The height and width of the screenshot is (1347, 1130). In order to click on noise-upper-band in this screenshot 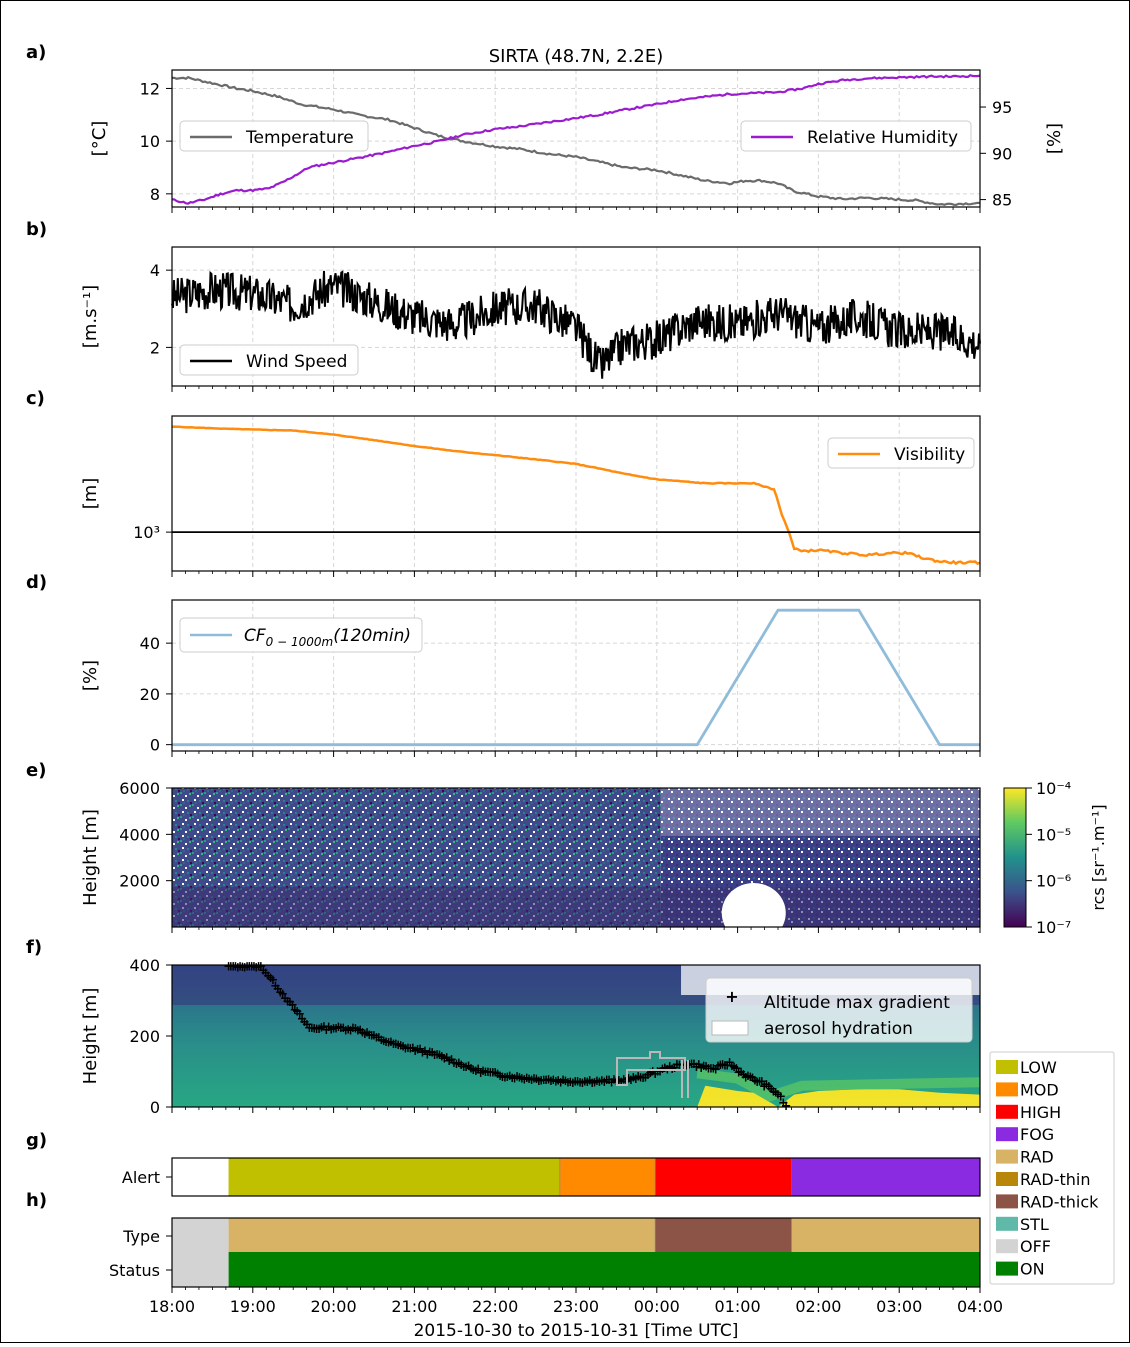, I will do `click(820, 812)`.